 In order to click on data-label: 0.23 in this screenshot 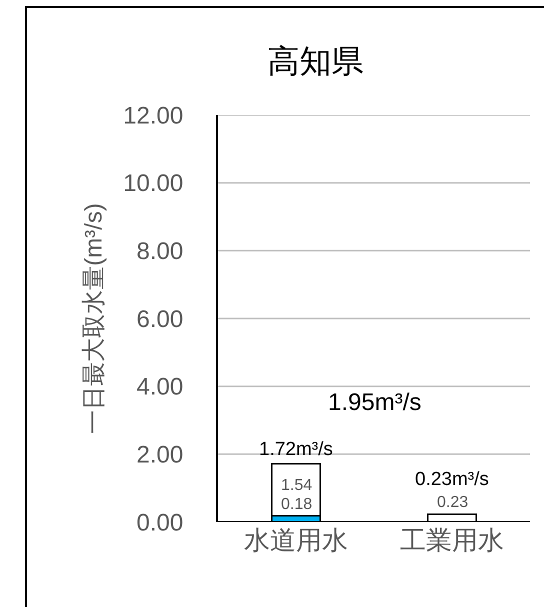, I will do `click(452, 502)`.